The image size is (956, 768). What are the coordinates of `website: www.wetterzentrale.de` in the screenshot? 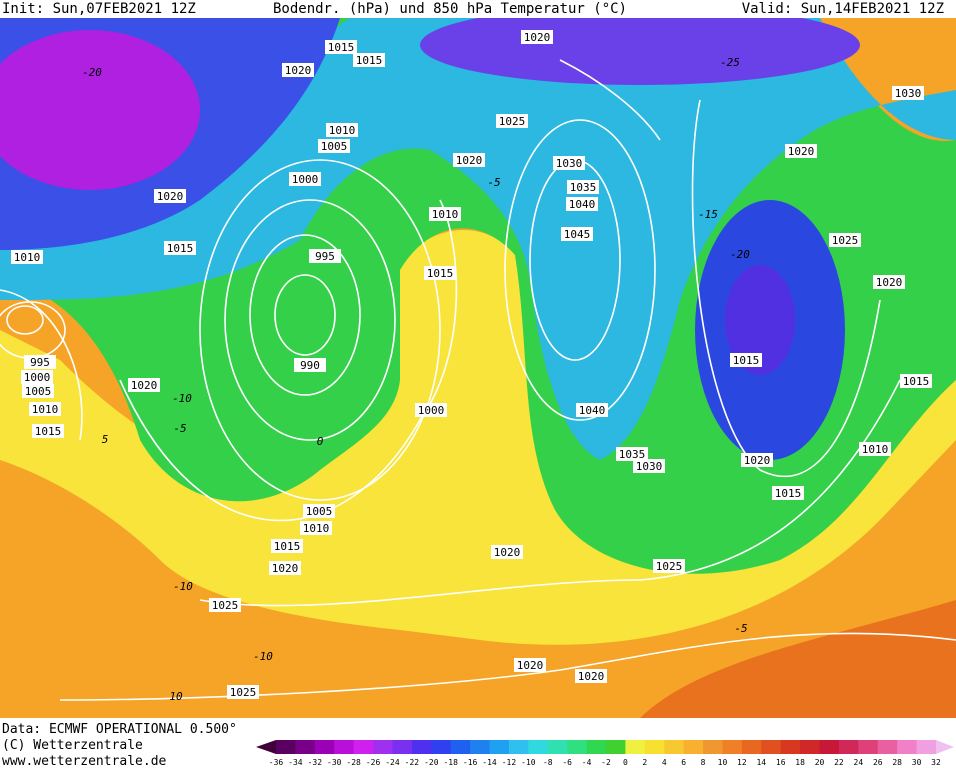 It's located at (84, 761).